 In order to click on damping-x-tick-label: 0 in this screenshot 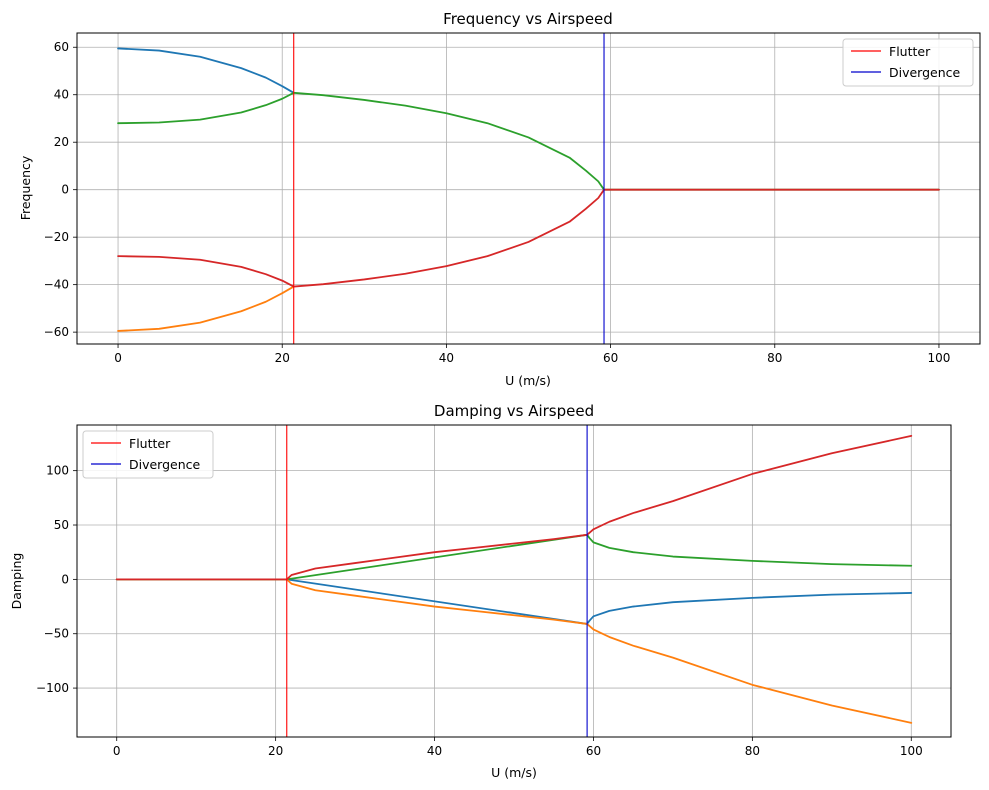, I will do `click(117, 751)`.